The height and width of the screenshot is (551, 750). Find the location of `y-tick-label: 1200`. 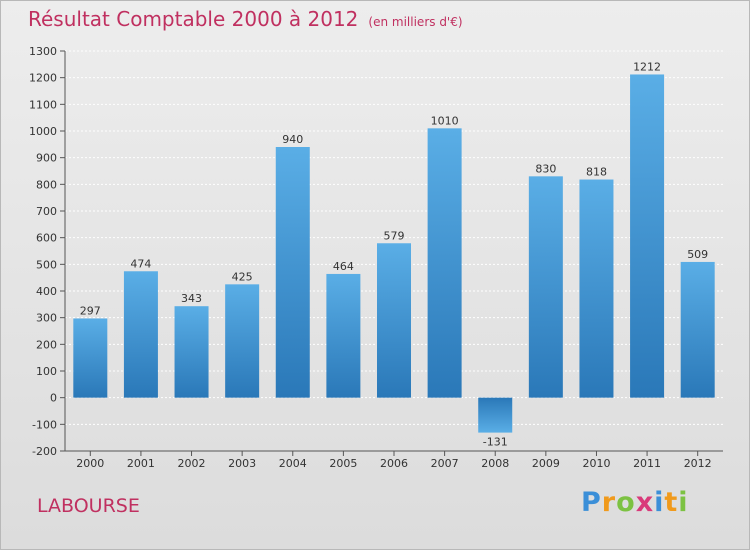

y-tick-label: 1200 is located at coordinates (43, 78).